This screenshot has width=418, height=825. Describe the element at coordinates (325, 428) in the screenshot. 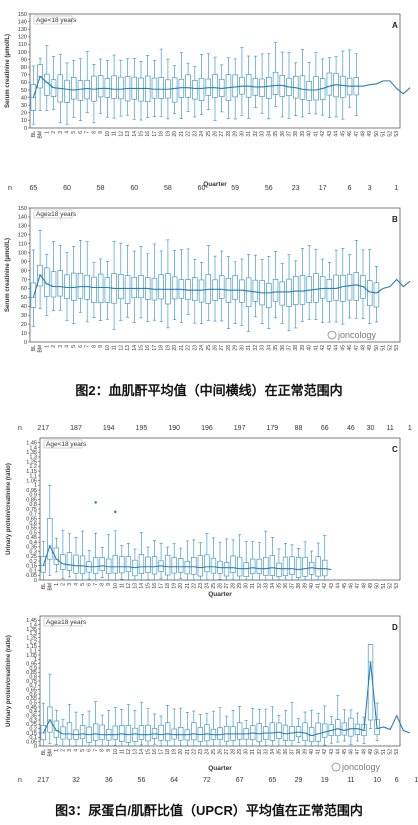

I see `n-count-label: 66` at that location.